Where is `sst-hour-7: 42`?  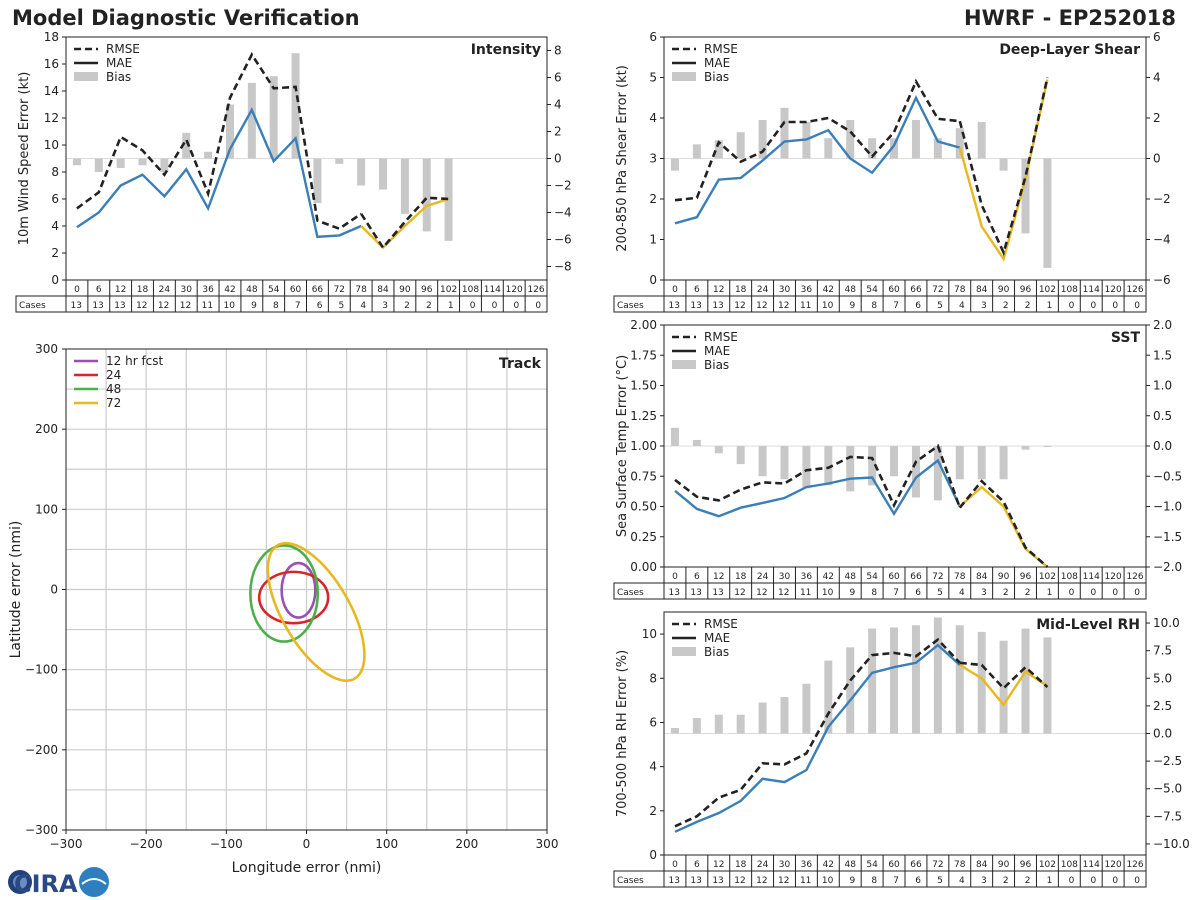 sst-hour-7: 42 is located at coordinates (828, 577).